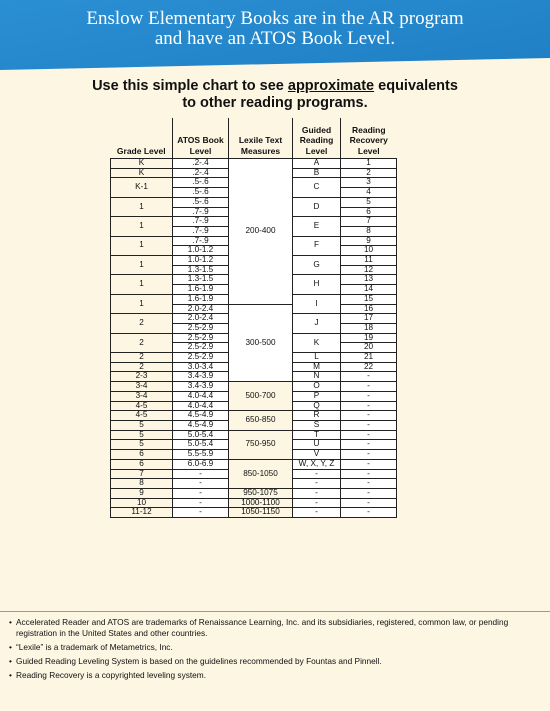 The height and width of the screenshot is (711, 550). I want to click on grade-level-cell: 2-3, so click(141, 377).